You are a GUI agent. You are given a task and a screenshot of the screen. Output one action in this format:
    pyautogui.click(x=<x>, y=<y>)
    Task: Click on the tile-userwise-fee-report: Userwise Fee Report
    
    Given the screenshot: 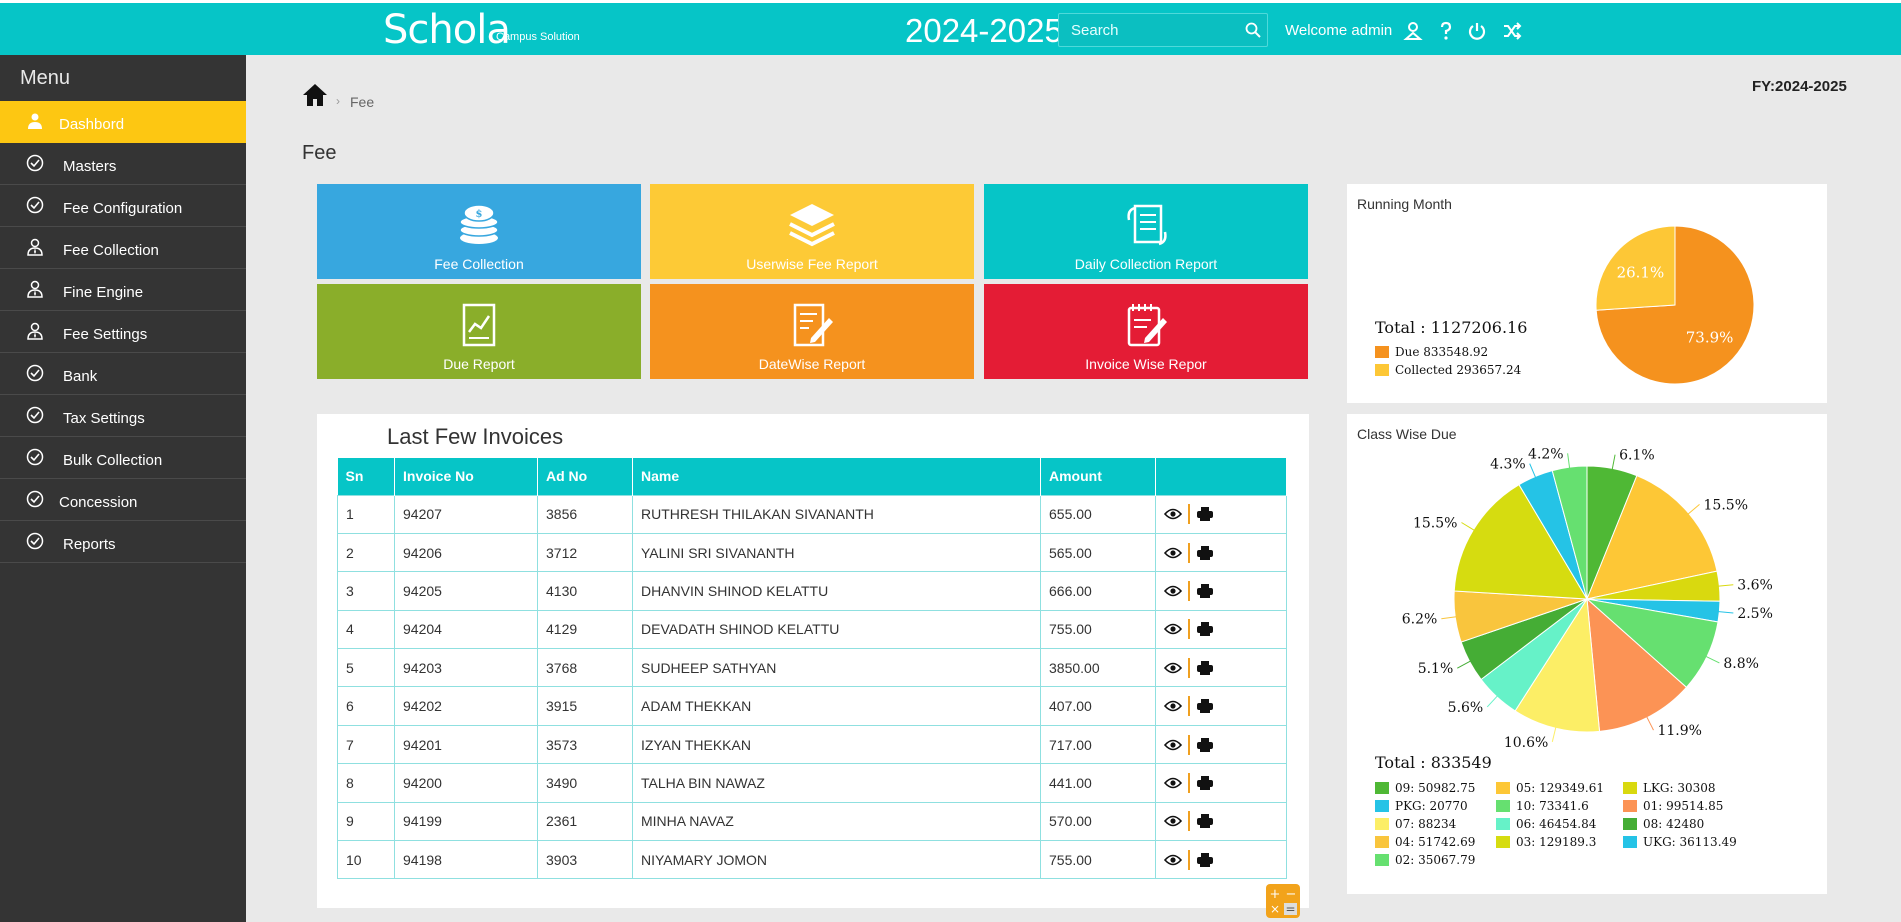 What is the action you would take?
    pyautogui.click(x=812, y=231)
    